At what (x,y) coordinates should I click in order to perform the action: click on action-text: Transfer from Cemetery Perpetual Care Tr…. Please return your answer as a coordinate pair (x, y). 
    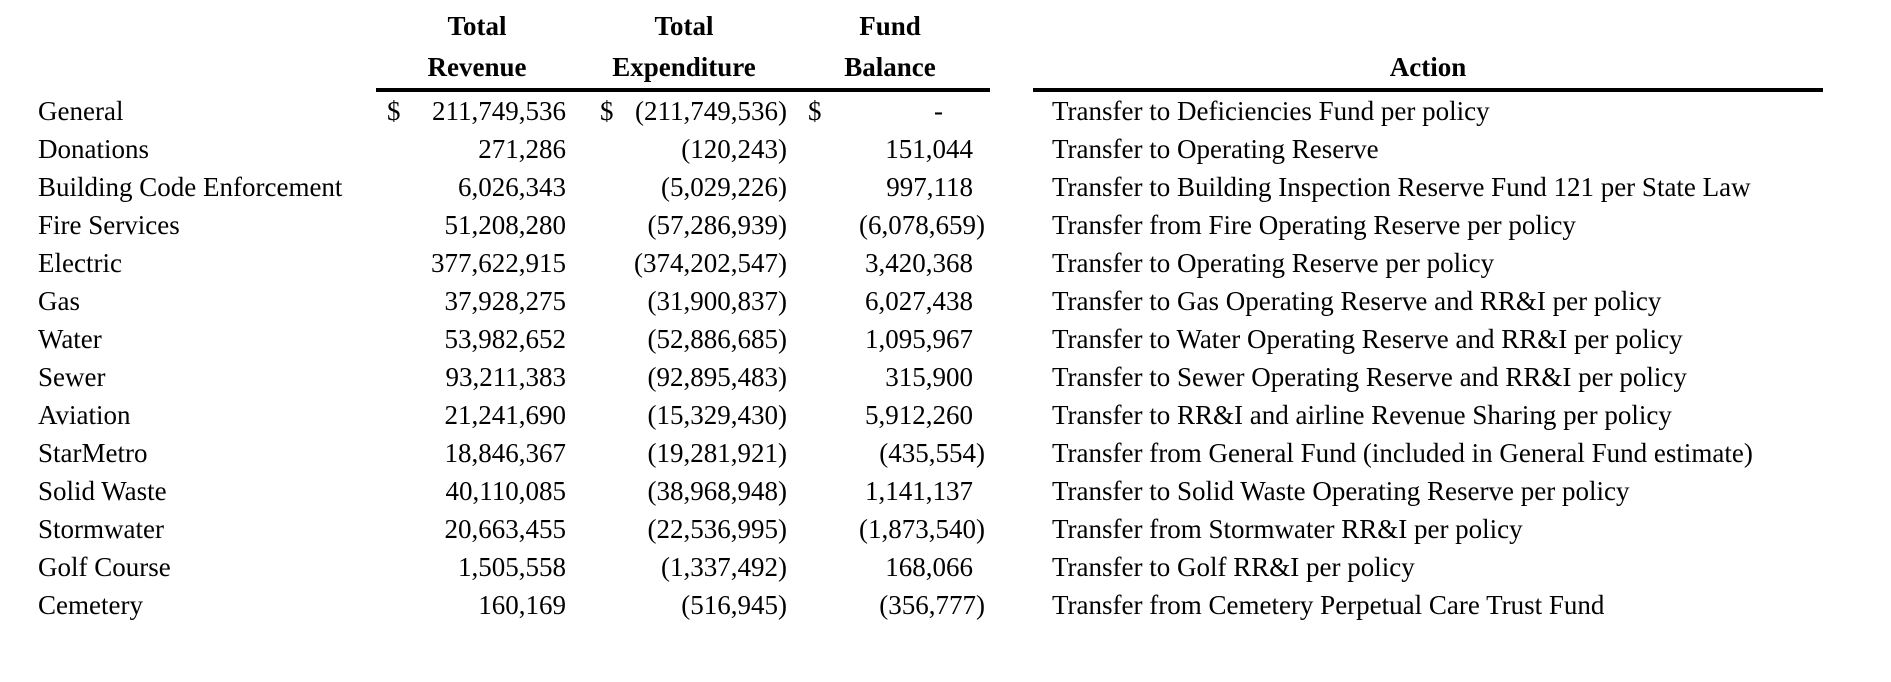
    Looking at the image, I should click on (1328, 605).